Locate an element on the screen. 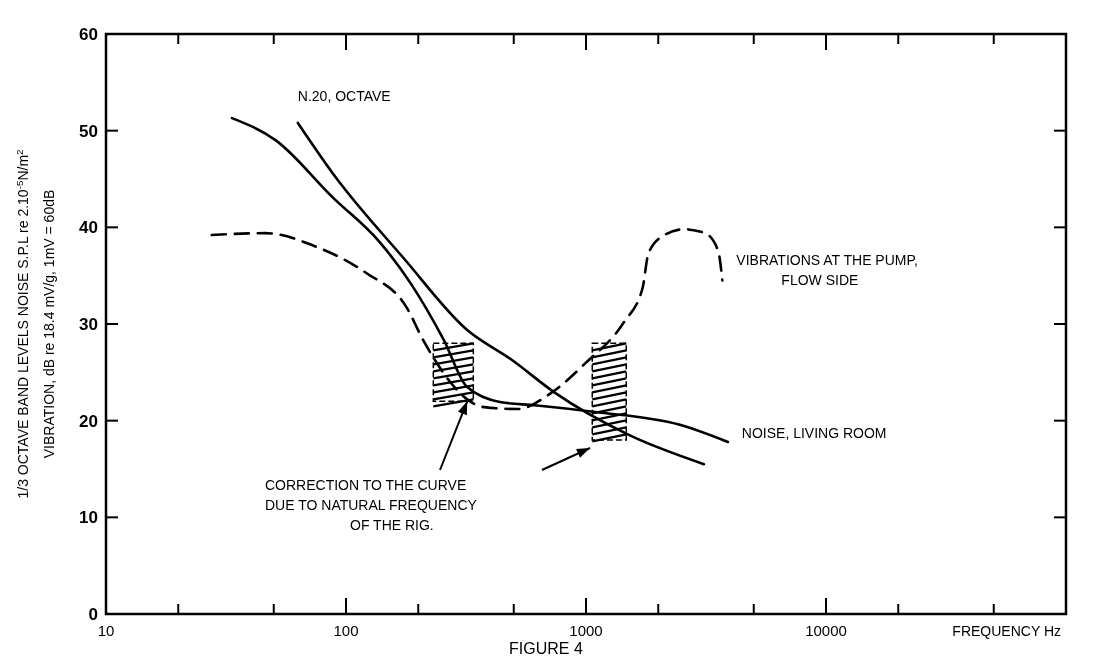 The height and width of the screenshot is (664, 1098). x-tick-label: 1000 is located at coordinates (586, 630).